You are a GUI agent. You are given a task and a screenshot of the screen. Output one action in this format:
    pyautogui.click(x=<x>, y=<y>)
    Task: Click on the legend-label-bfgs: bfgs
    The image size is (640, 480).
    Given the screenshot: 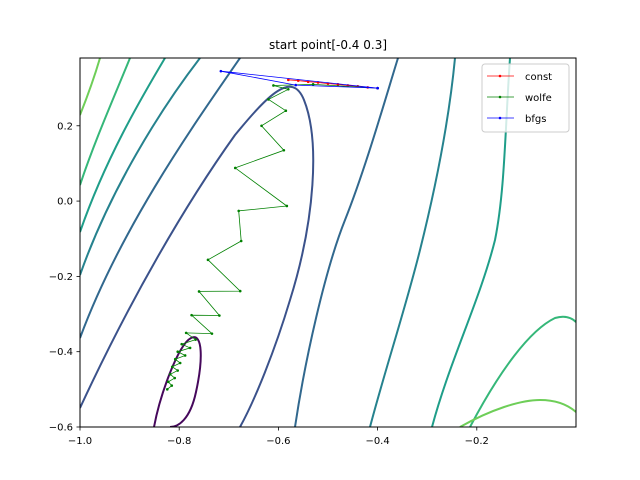 What is the action you would take?
    pyautogui.click(x=535, y=119)
    